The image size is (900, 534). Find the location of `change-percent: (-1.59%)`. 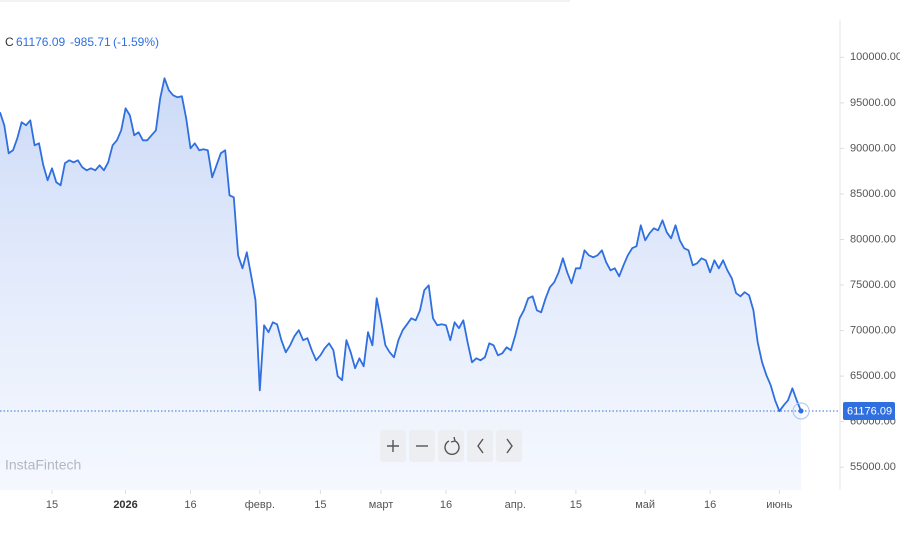

change-percent: (-1.59%) is located at coordinates (136, 42).